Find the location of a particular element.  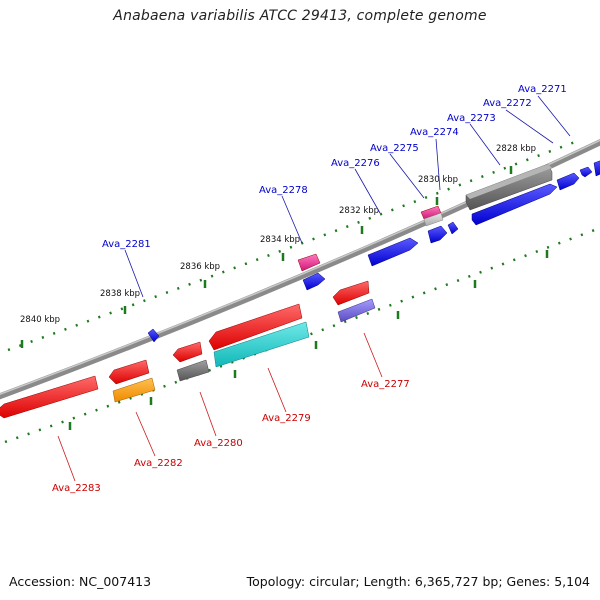

grey-feature-top-face is located at coordinates (509, 181).